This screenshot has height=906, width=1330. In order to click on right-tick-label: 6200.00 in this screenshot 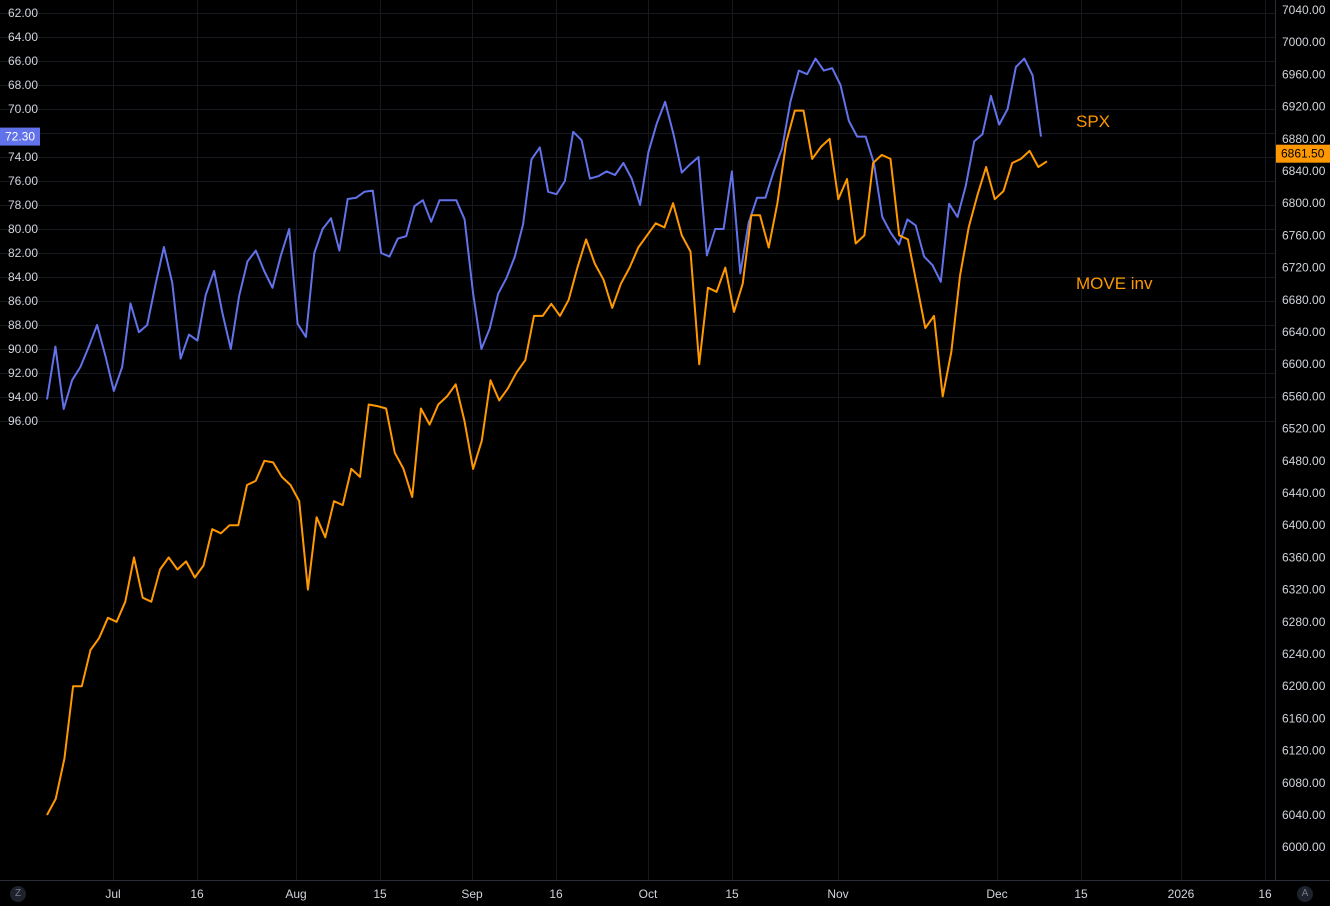, I will do `click(1304, 686)`.